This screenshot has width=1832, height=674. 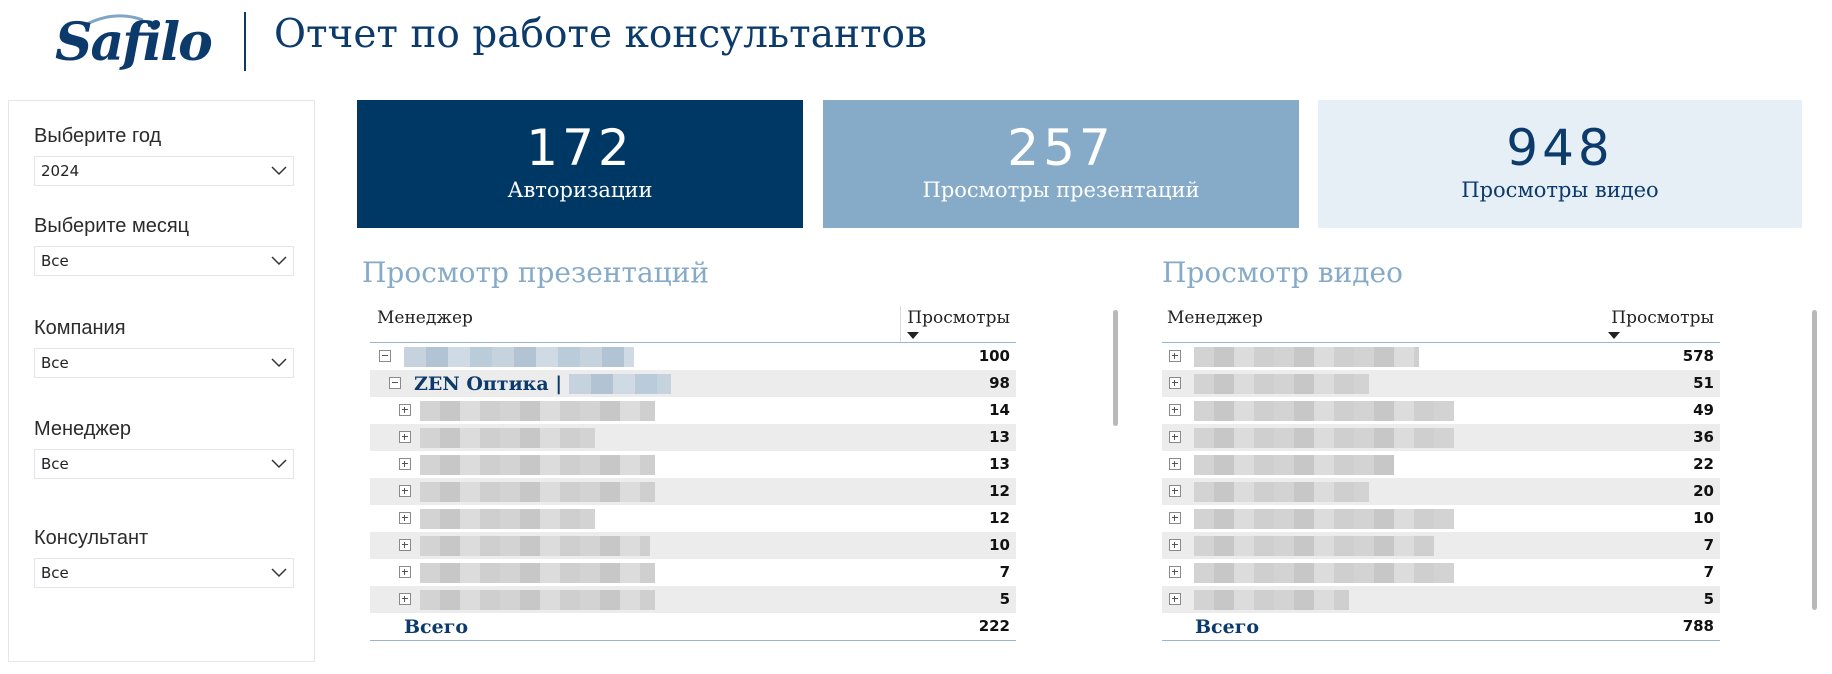 What do you see at coordinates (693, 518) in the screenshot?
I see `table-row: 12` at bounding box center [693, 518].